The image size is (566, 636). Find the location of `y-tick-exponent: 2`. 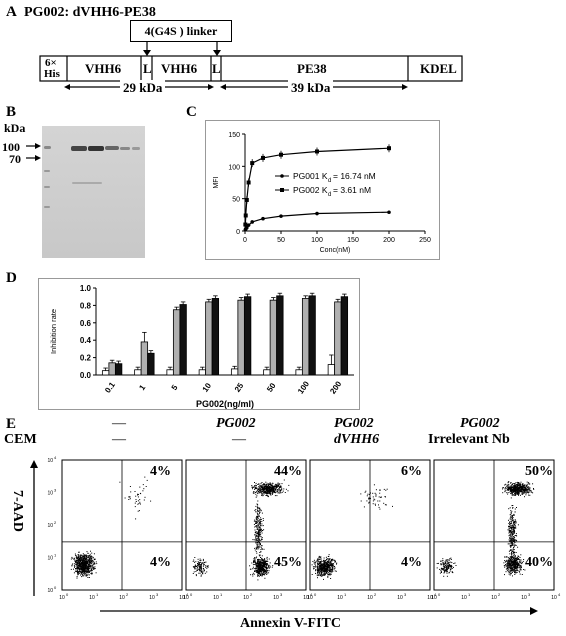

y-tick-exponent: 2 is located at coordinates (55, 522).